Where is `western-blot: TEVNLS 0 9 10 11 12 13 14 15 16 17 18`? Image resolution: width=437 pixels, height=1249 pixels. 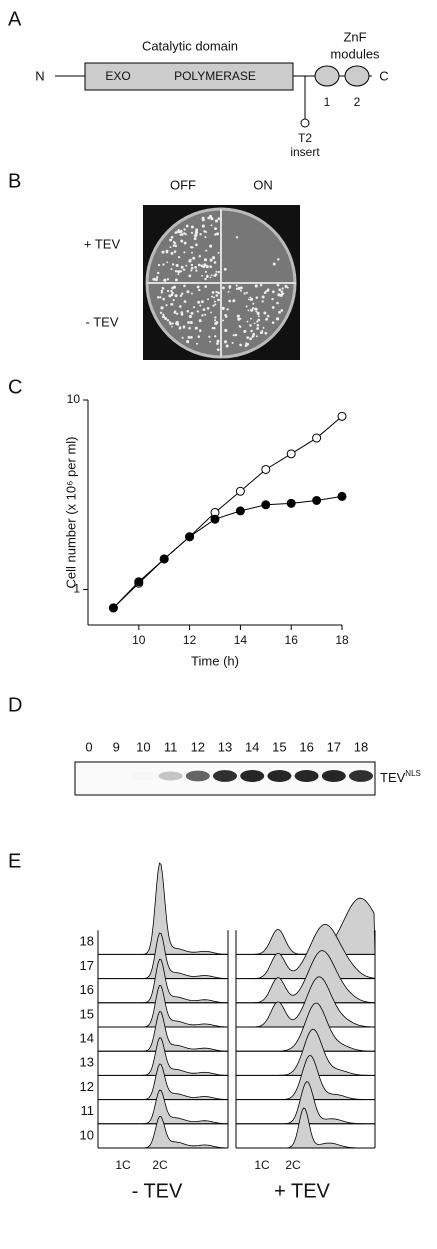
western-blot: TEVNLS 0 9 10 11 12 13 14 15 16 17 18 is located at coordinates (247, 767).